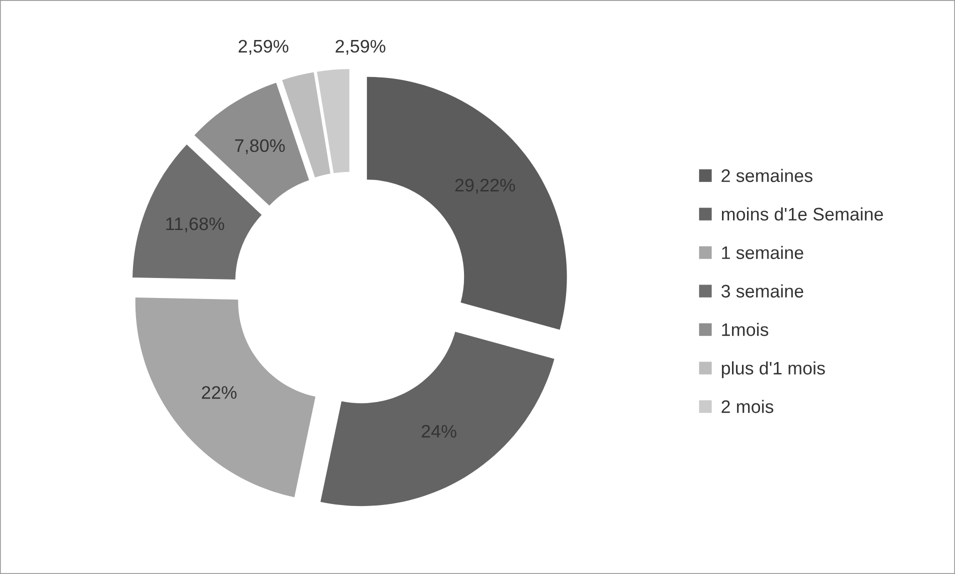 The width and height of the screenshot is (955, 574). What do you see at coordinates (195, 224) in the screenshot?
I see `data-label: 11,68%` at bounding box center [195, 224].